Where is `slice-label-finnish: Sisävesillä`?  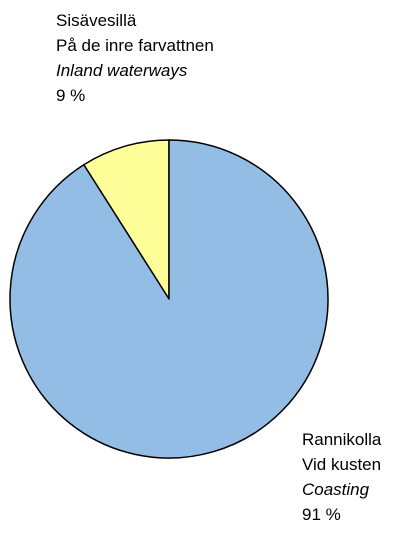
slice-label-finnish: Sisävesillä is located at coordinates (96, 20).